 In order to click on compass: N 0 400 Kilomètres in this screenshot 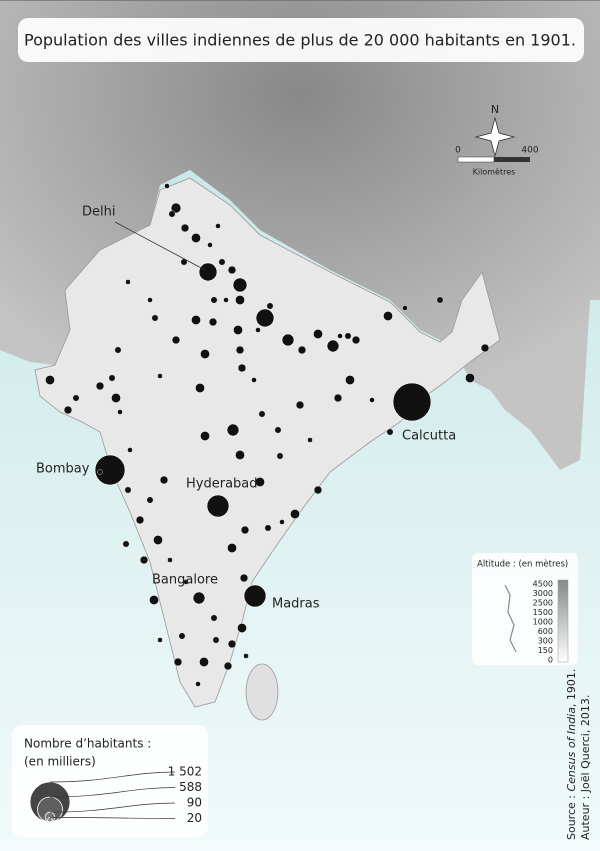, I will do `click(497, 140)`.